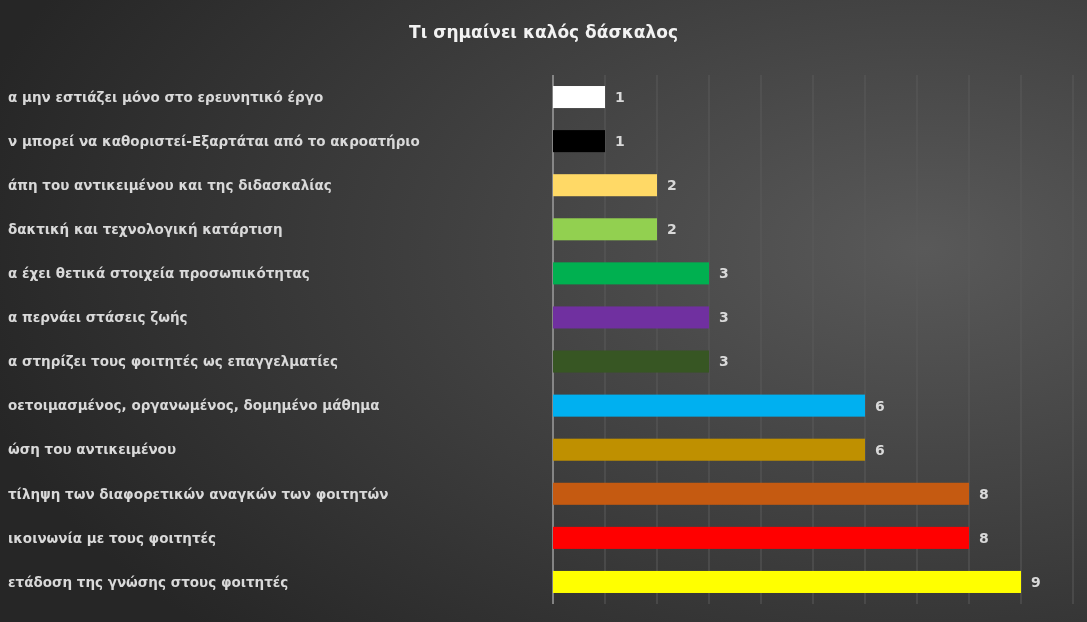  What do you see at coordinates (112, 537) in the screenshot?
I see `y-tick-label: ικοινωνία με τους φοιτητές` at bounding box center [112, 537].